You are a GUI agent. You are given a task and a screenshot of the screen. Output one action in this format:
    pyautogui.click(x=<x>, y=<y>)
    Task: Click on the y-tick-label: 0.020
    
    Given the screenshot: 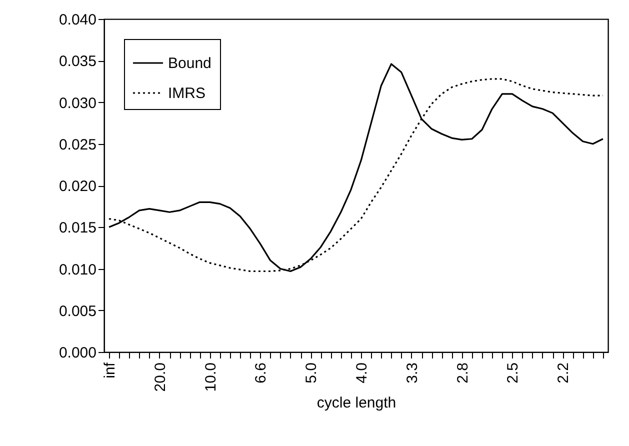 What is the action you would take?
    pyautogui.click(x=77, y=186)
    